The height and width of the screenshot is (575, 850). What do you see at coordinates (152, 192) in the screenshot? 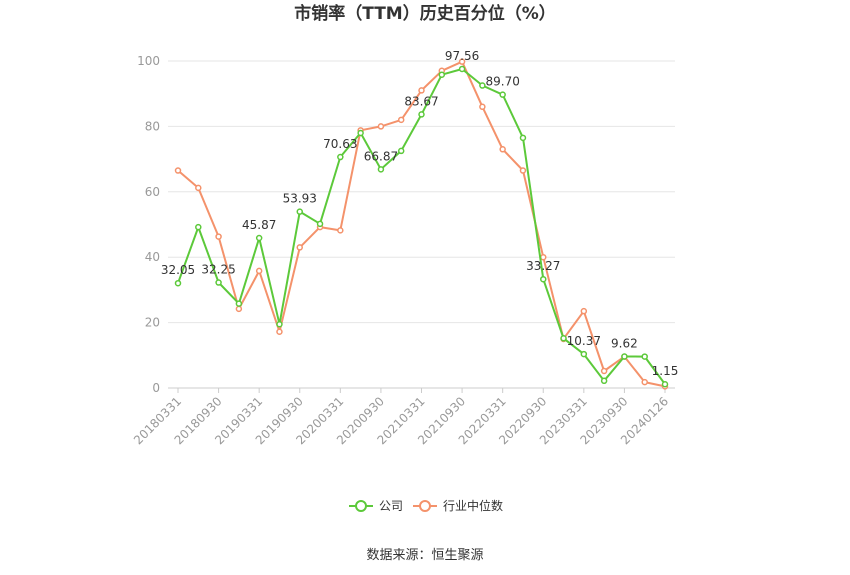
I see `y-tick-label-60: 60` at bounding box center [152, 192].